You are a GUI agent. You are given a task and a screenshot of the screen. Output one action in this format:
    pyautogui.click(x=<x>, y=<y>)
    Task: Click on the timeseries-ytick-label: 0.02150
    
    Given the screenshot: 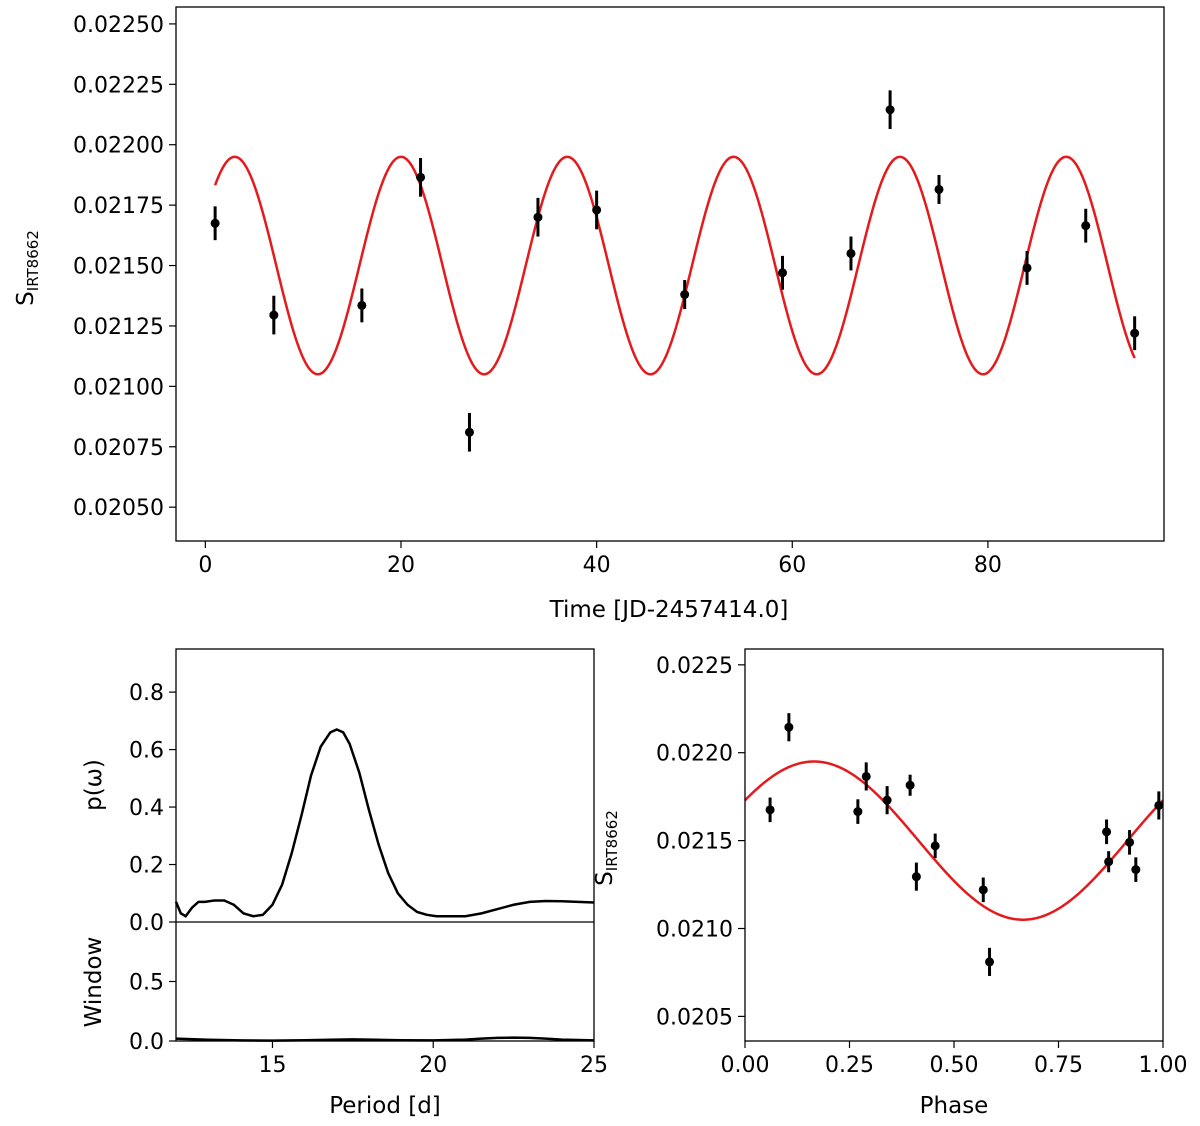 What is the action you would take?
    pyautogui.click(x=118, y=267)
    